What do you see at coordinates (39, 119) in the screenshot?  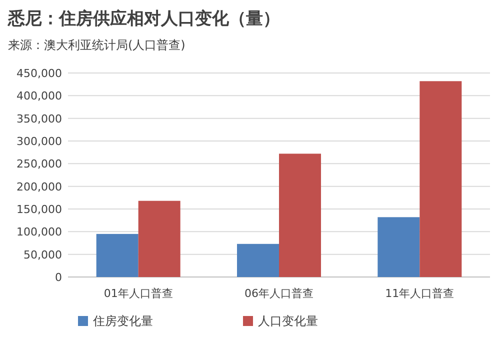 I see `y-tick-label: 350,000` at bounding box center [39, 119].